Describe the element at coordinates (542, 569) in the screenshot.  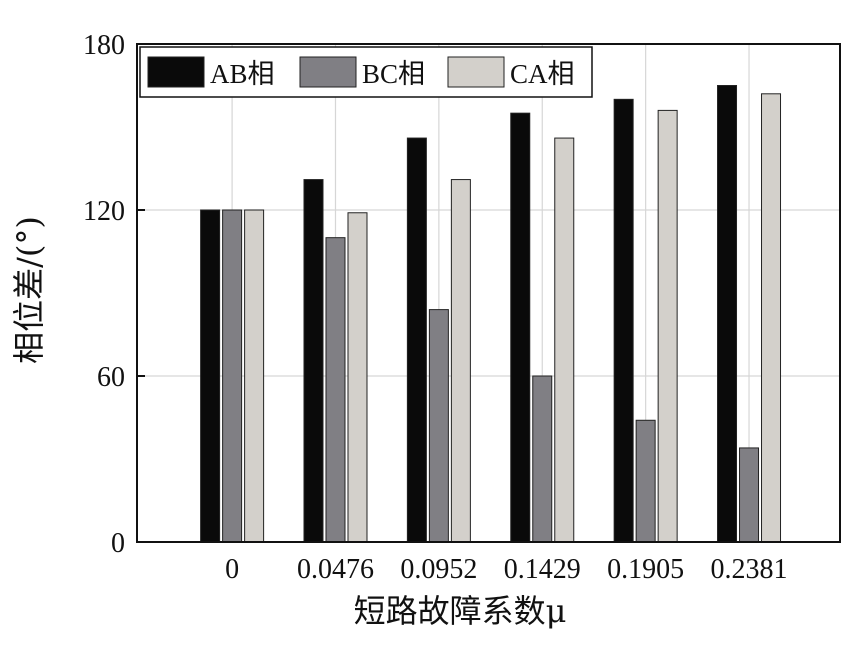
I see `x-tick-label: 0.1429` at that location.